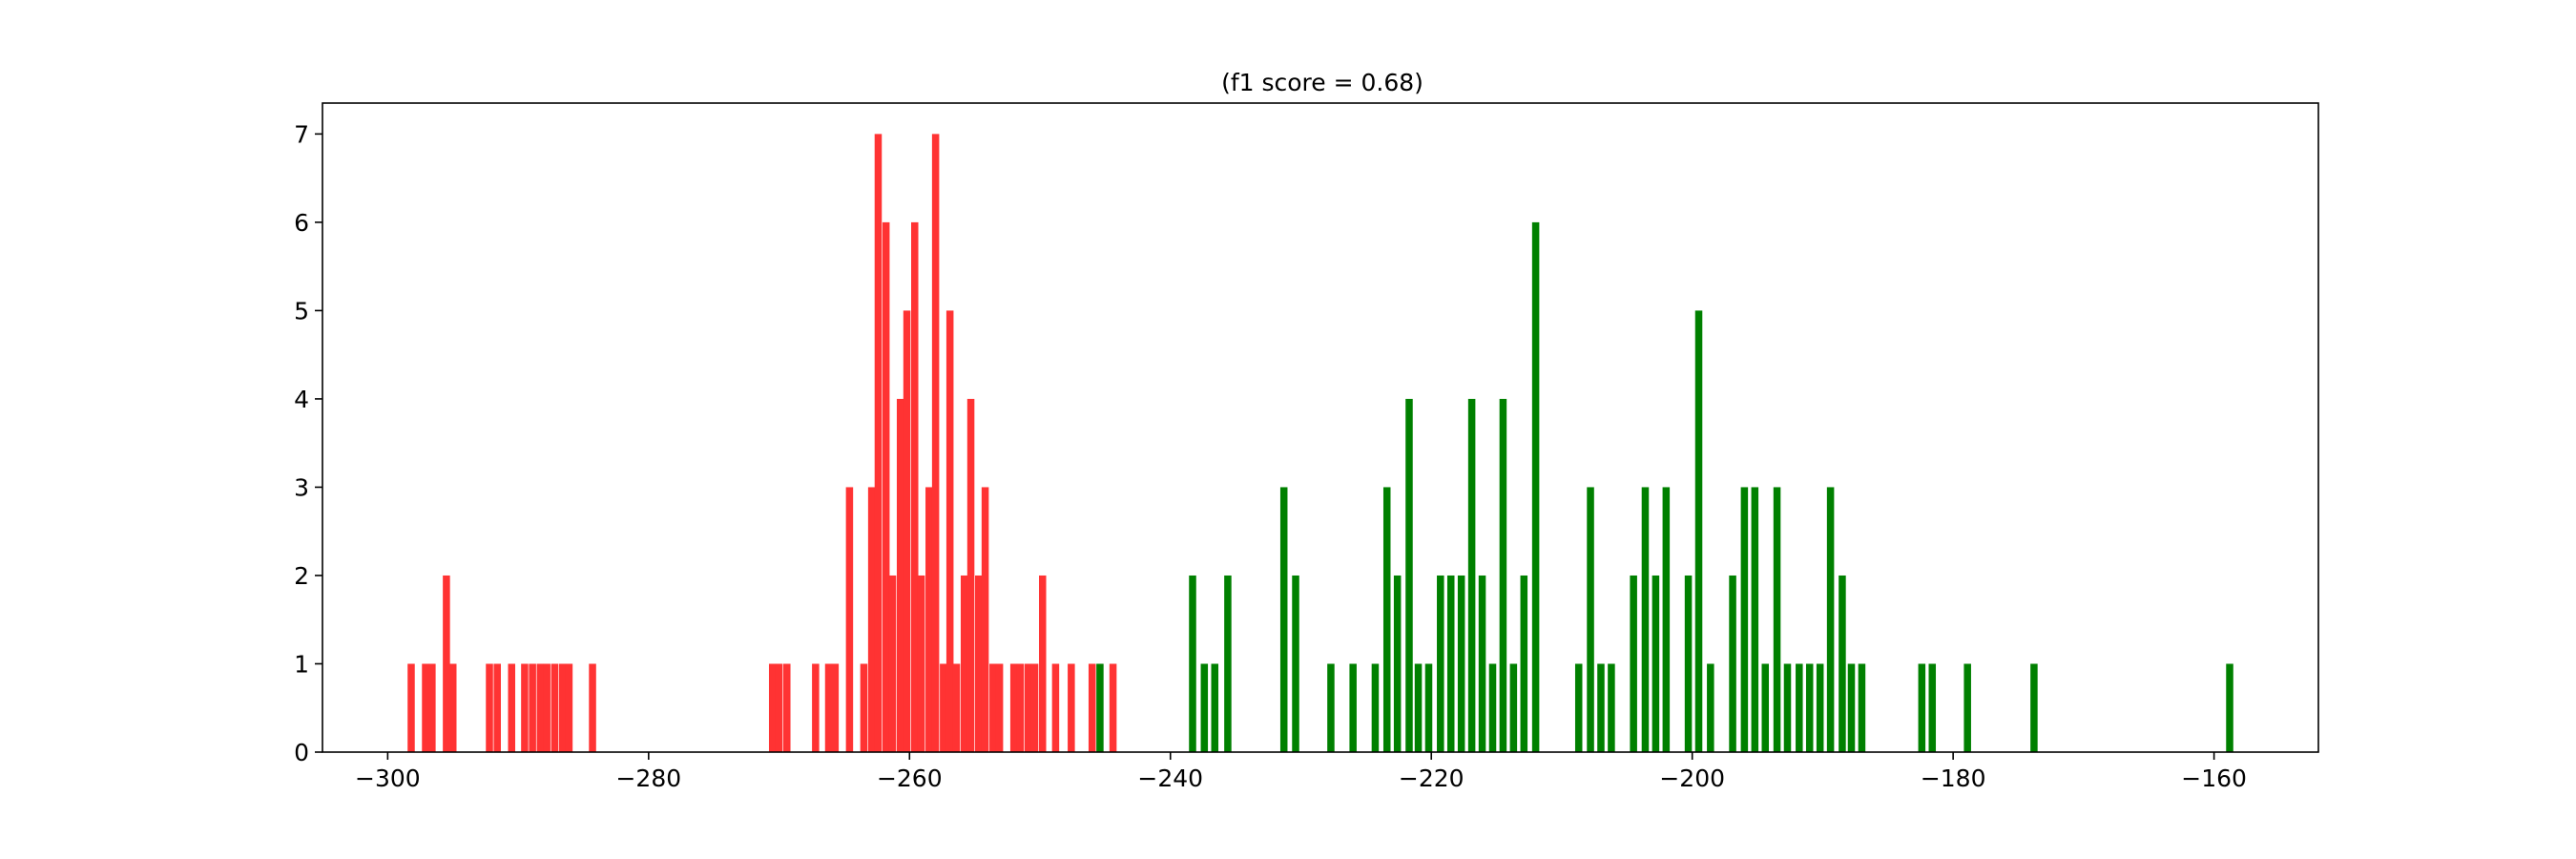 Image resolution: width=2576 pixels, height=859 pixels. I want to click on y-tick-label: 2, so click(301, 576).